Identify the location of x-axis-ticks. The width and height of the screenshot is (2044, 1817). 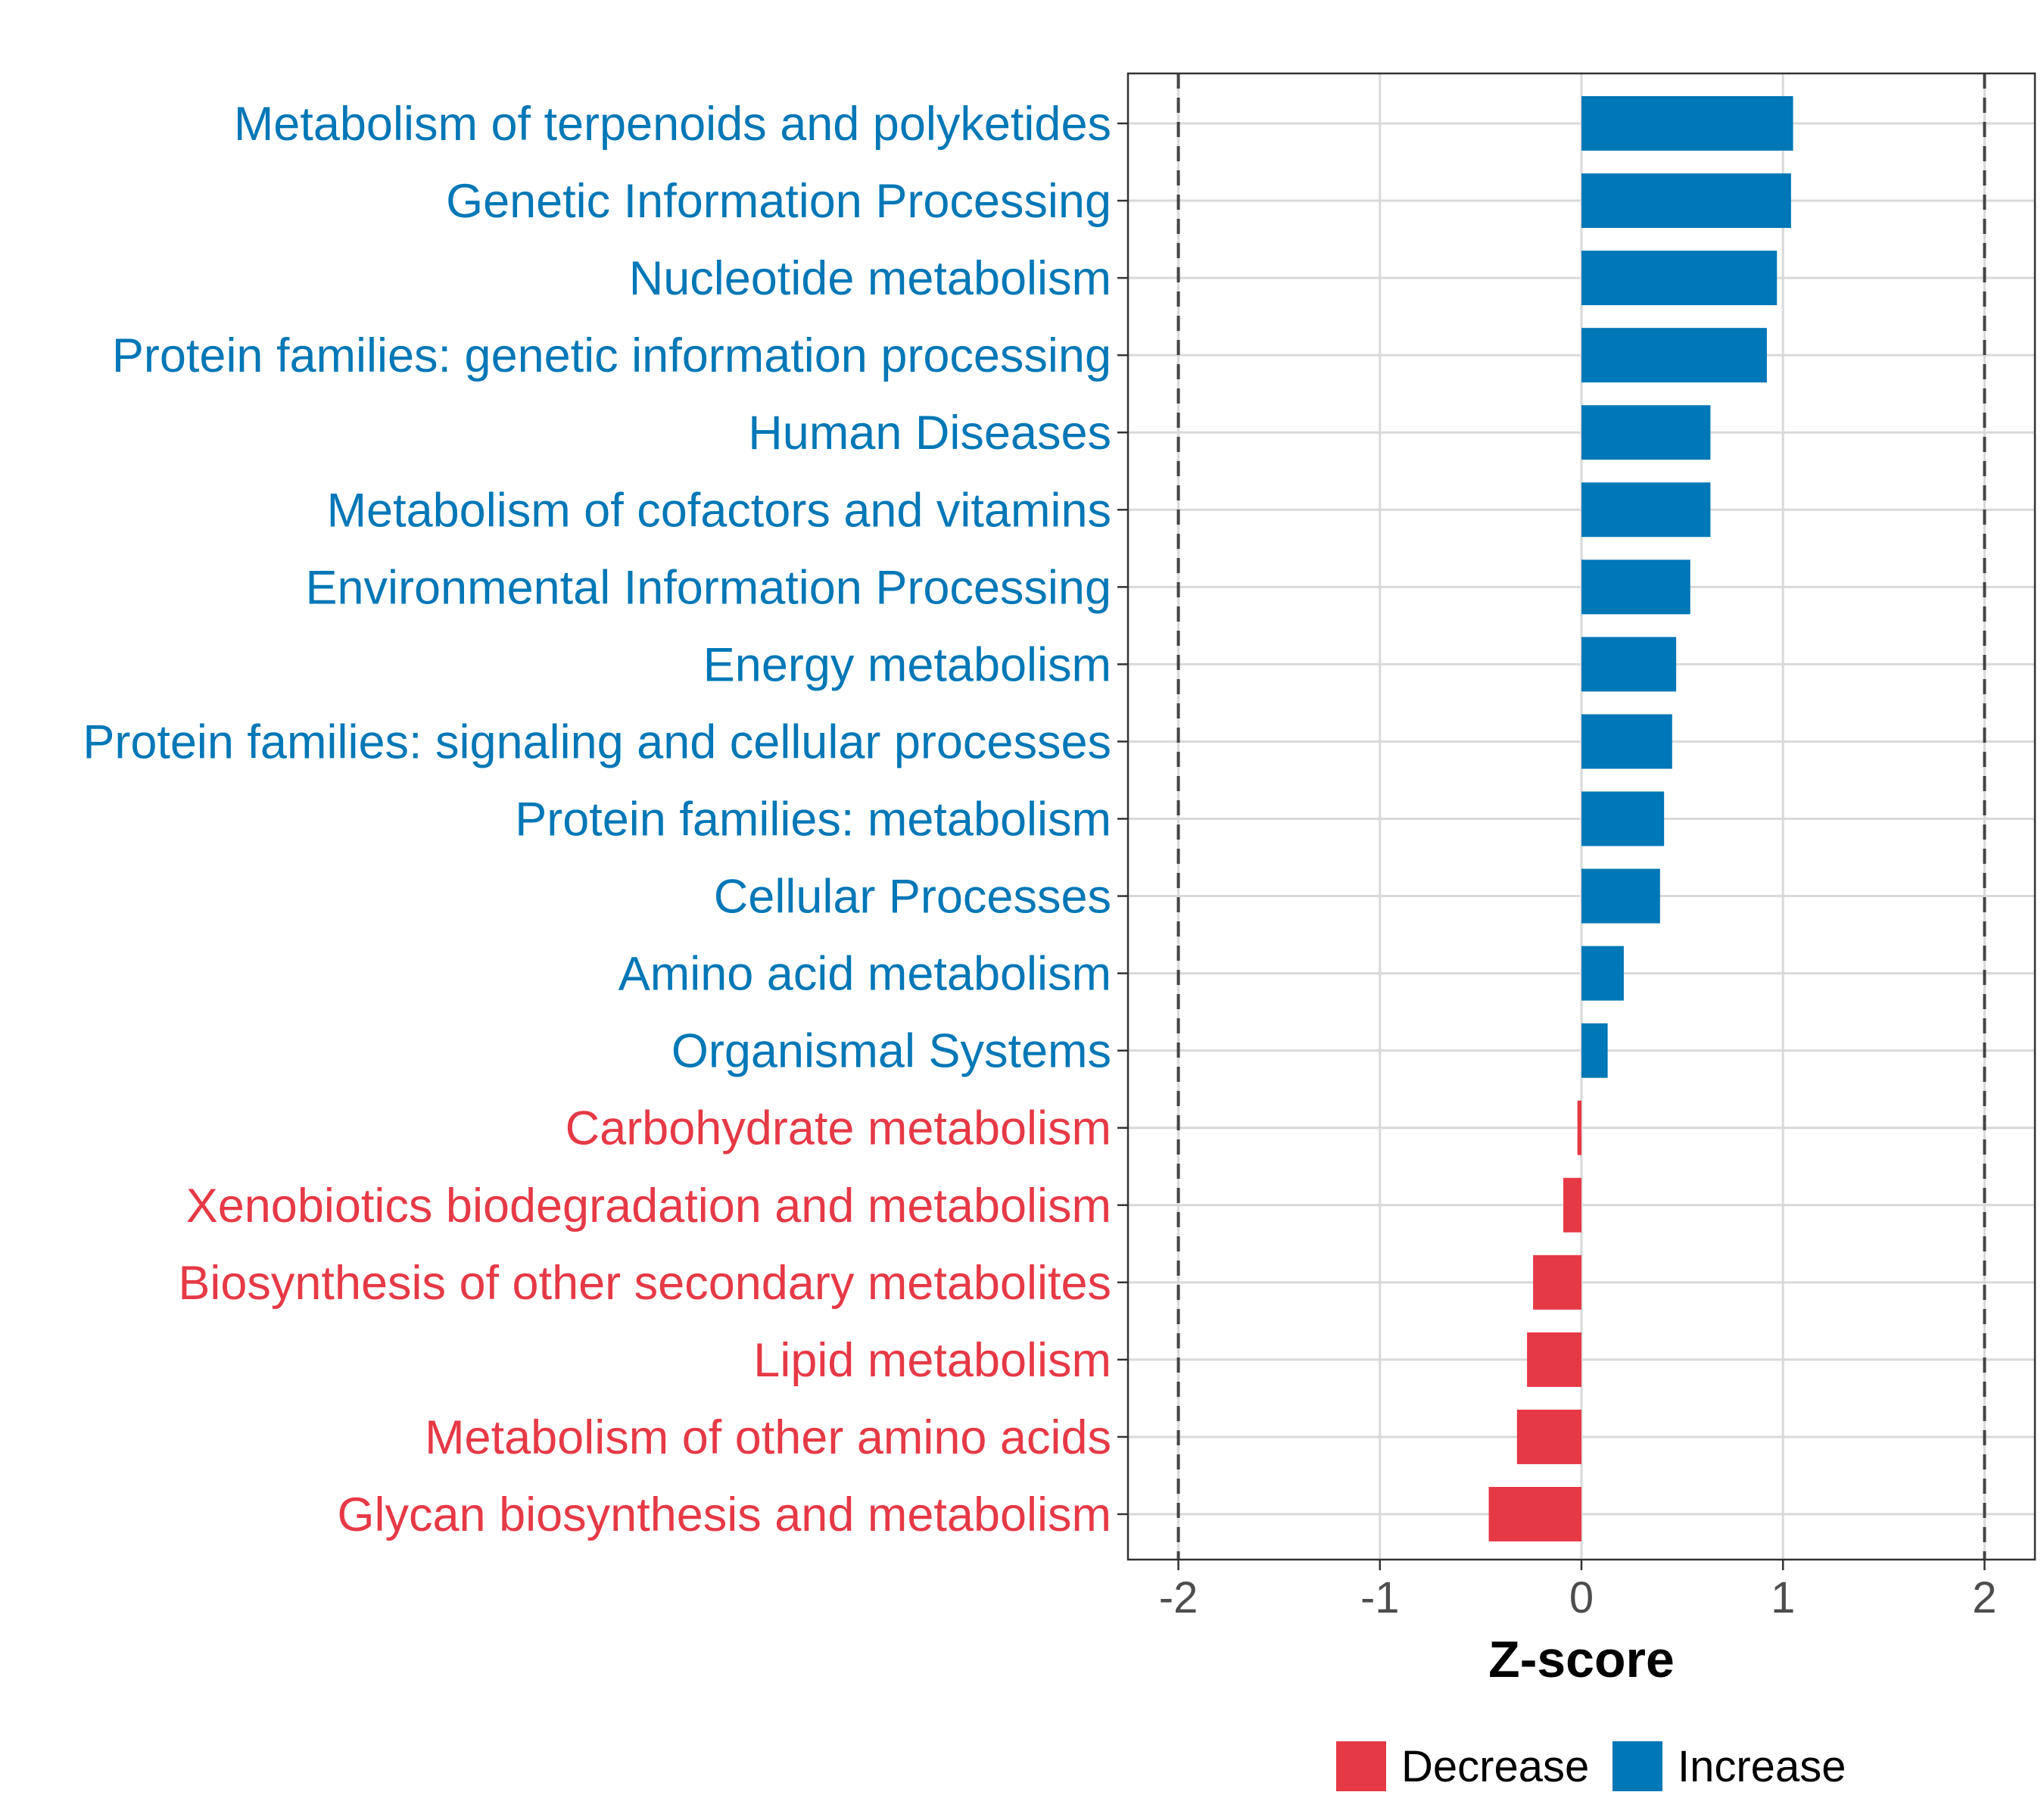
(1581, 1565).